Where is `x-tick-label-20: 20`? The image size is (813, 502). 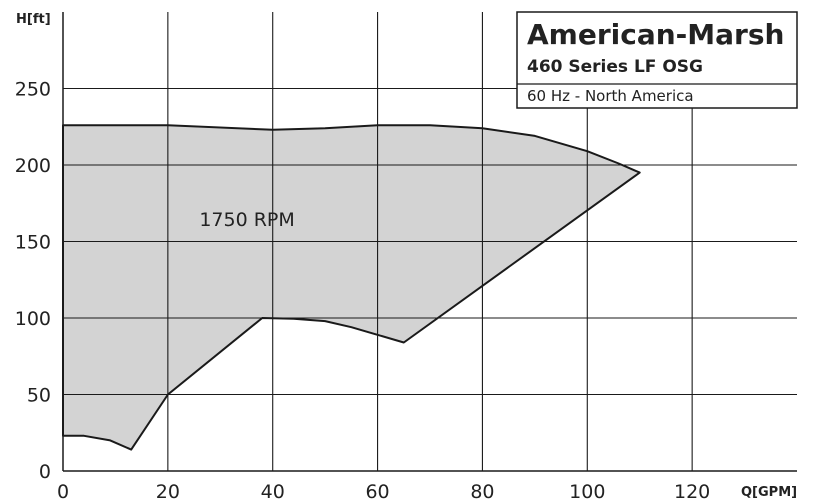 x-tick-label-20: 20 is located at coordinates (168, 491).